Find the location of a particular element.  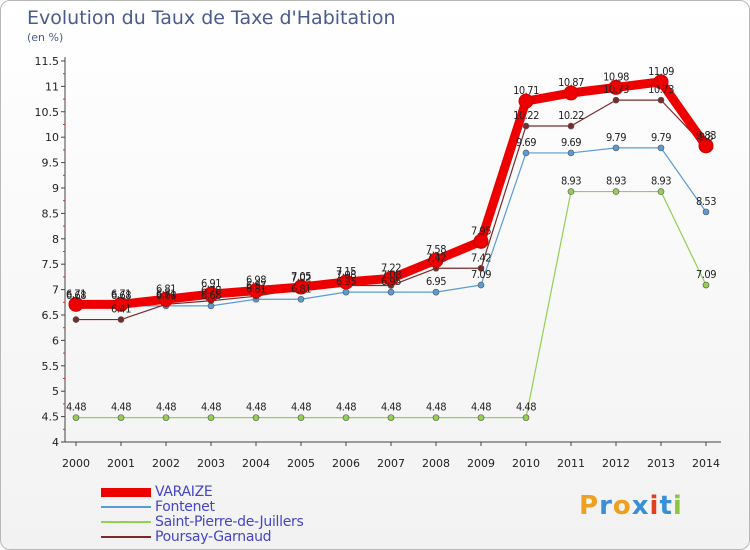

x-tick-label: 2010 is located at coordinates (526, 463).